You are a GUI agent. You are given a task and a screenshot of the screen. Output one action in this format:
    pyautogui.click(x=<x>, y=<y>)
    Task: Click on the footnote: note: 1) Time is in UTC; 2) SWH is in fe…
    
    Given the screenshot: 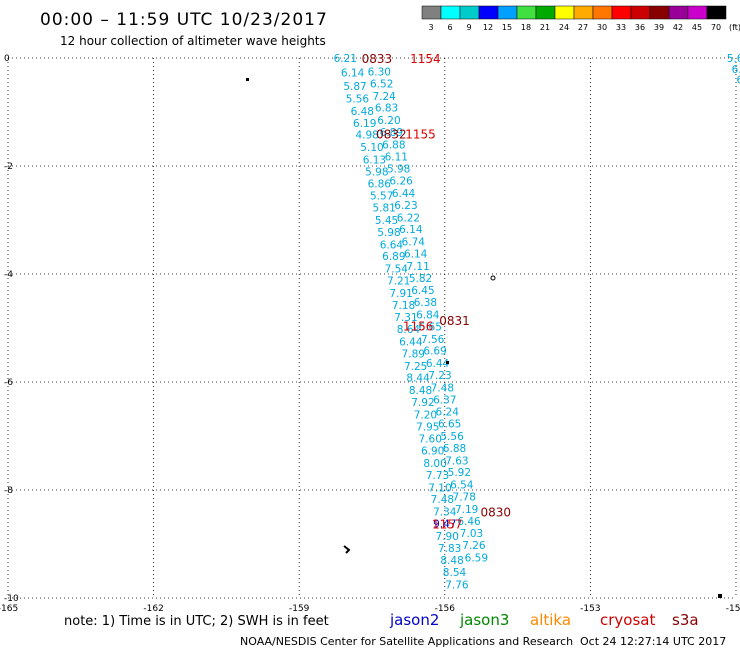 What is the action you would take?
    pyautogui.click(x=196, y=621)
    